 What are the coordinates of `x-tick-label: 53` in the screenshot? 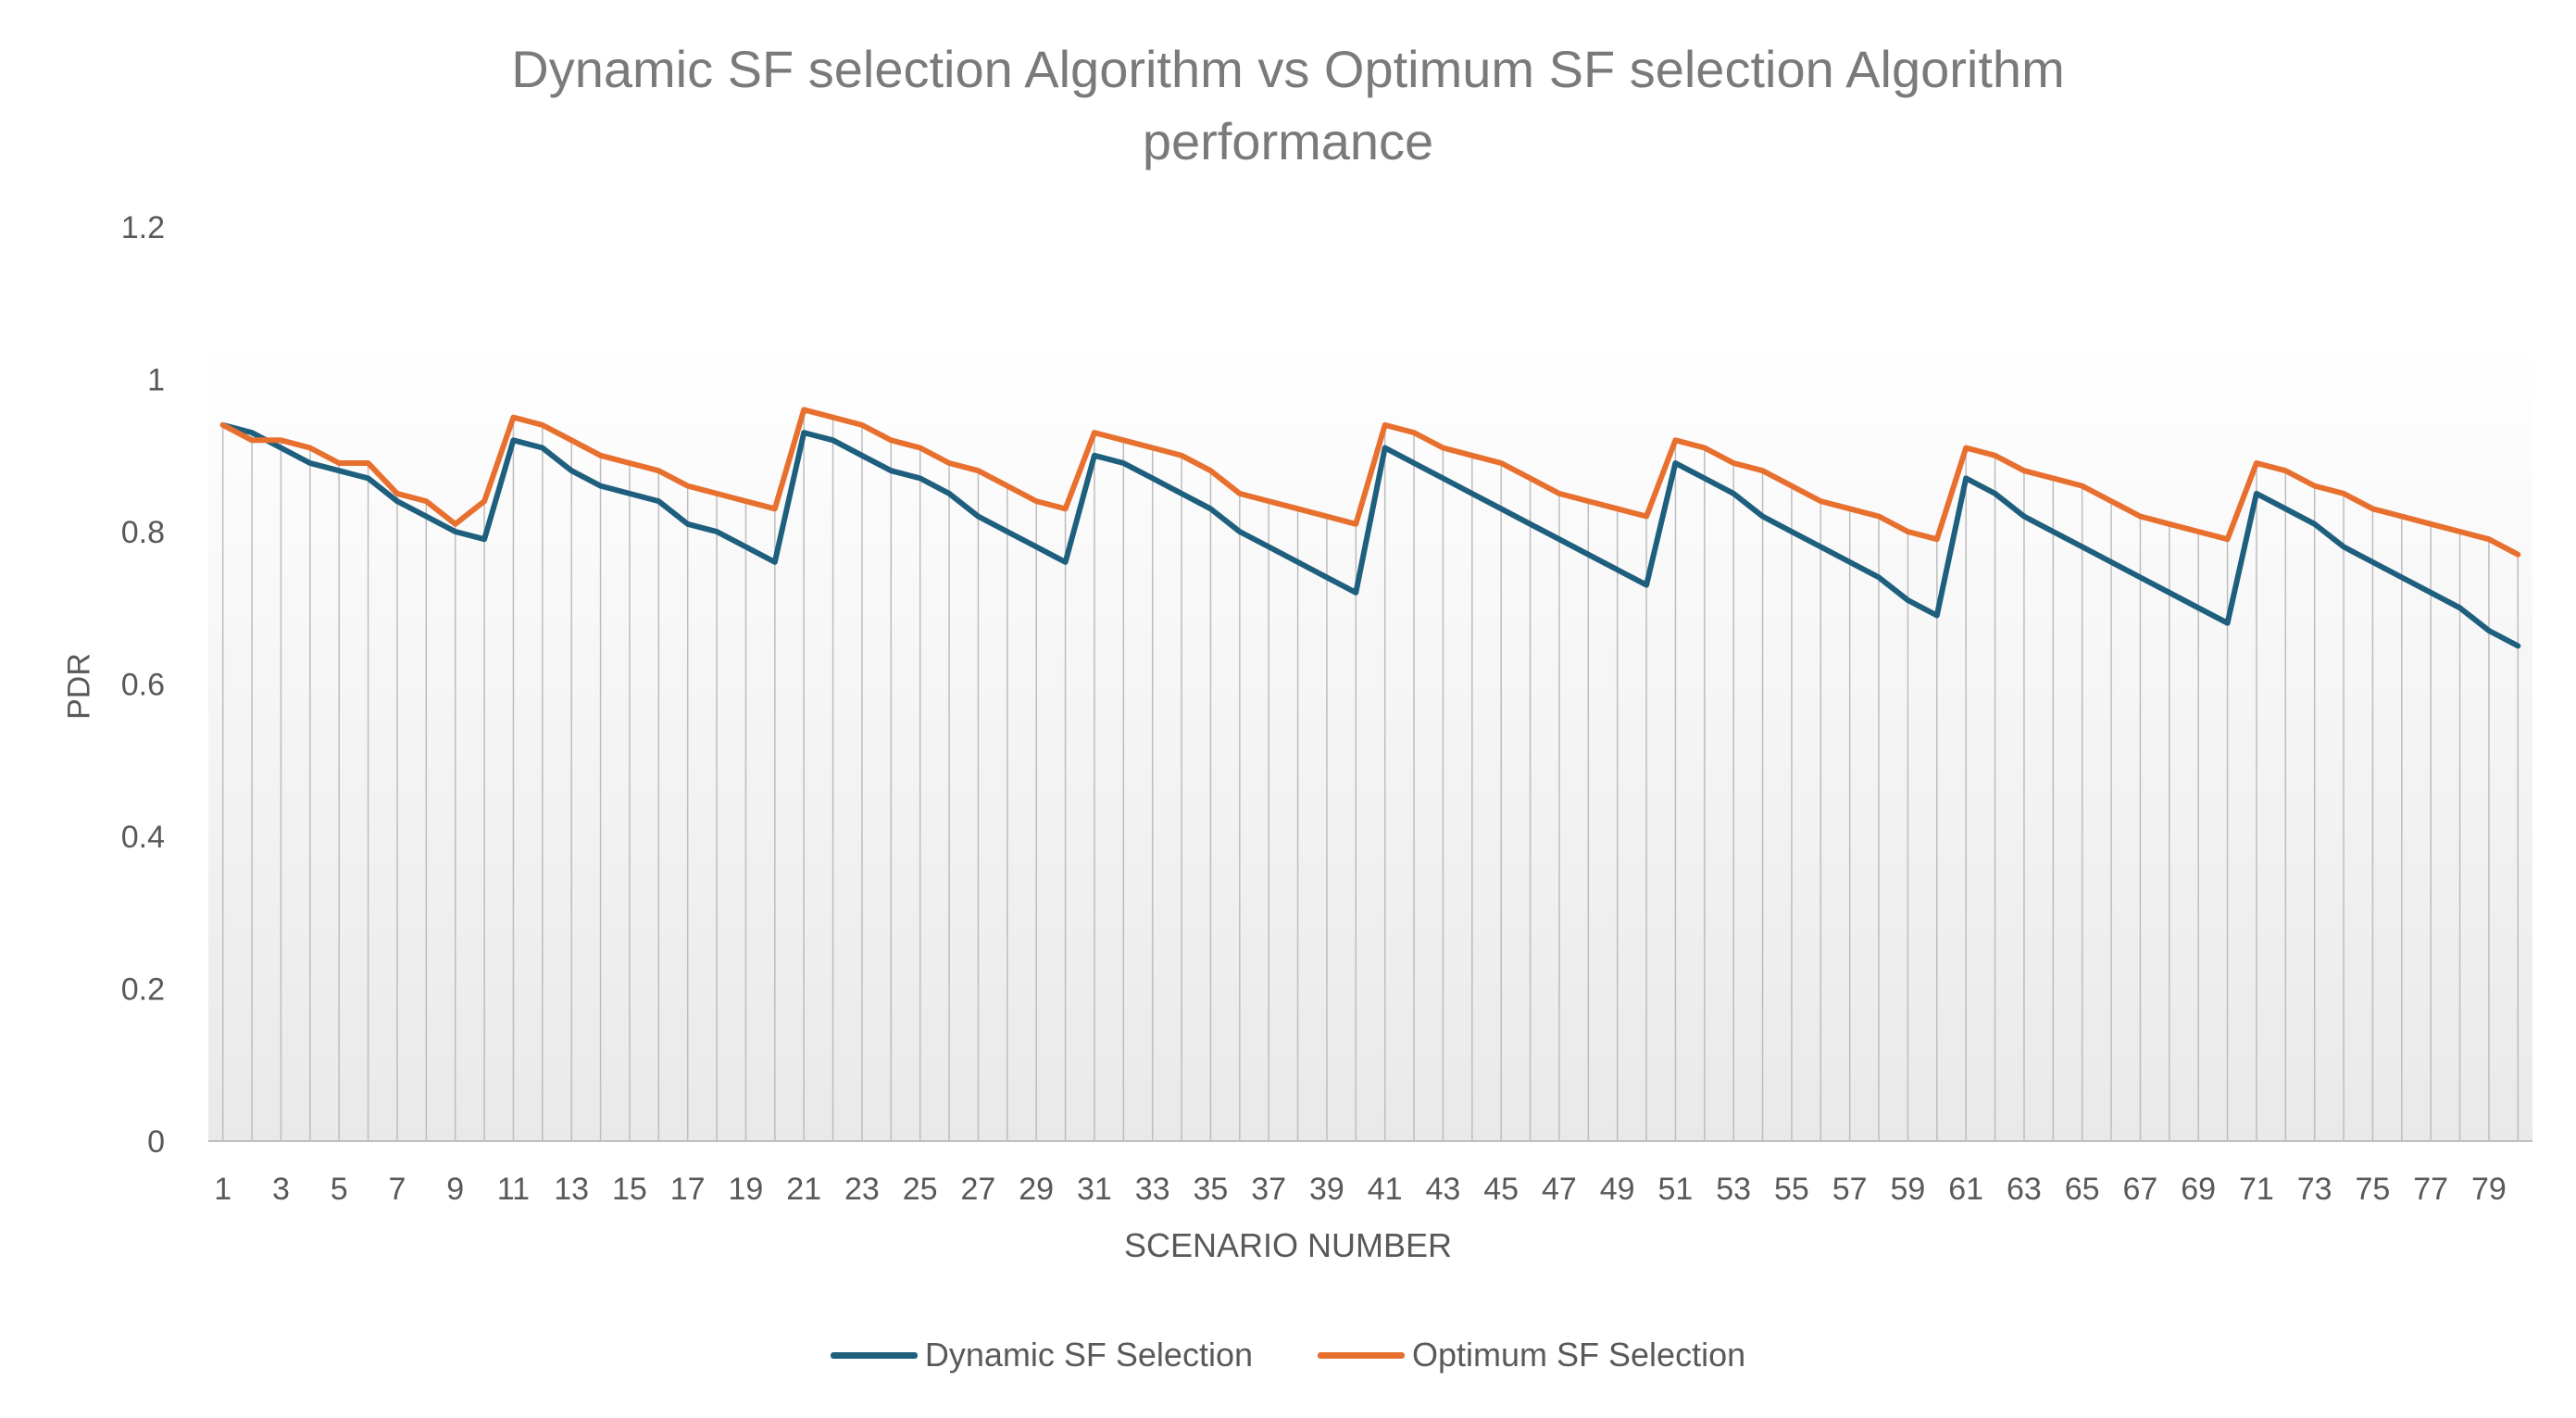 It's located at (1733, 1189).